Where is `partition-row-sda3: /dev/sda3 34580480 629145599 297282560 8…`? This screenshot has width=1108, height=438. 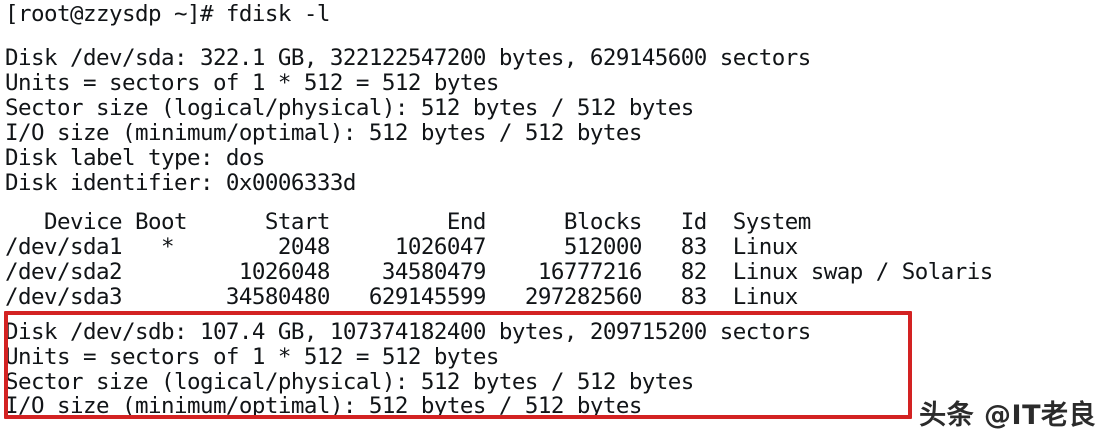
partition-row-sda3: /dev/sda3 34580480 629145599 297282560 8… is located at coordinates (401, 297).